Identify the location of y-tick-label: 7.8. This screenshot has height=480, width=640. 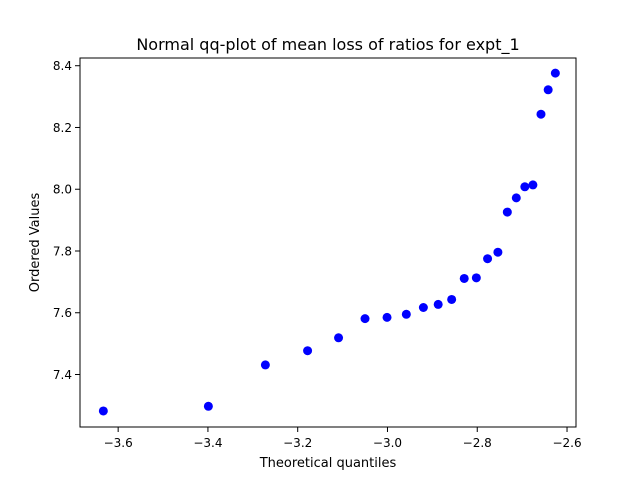
(62, 251).